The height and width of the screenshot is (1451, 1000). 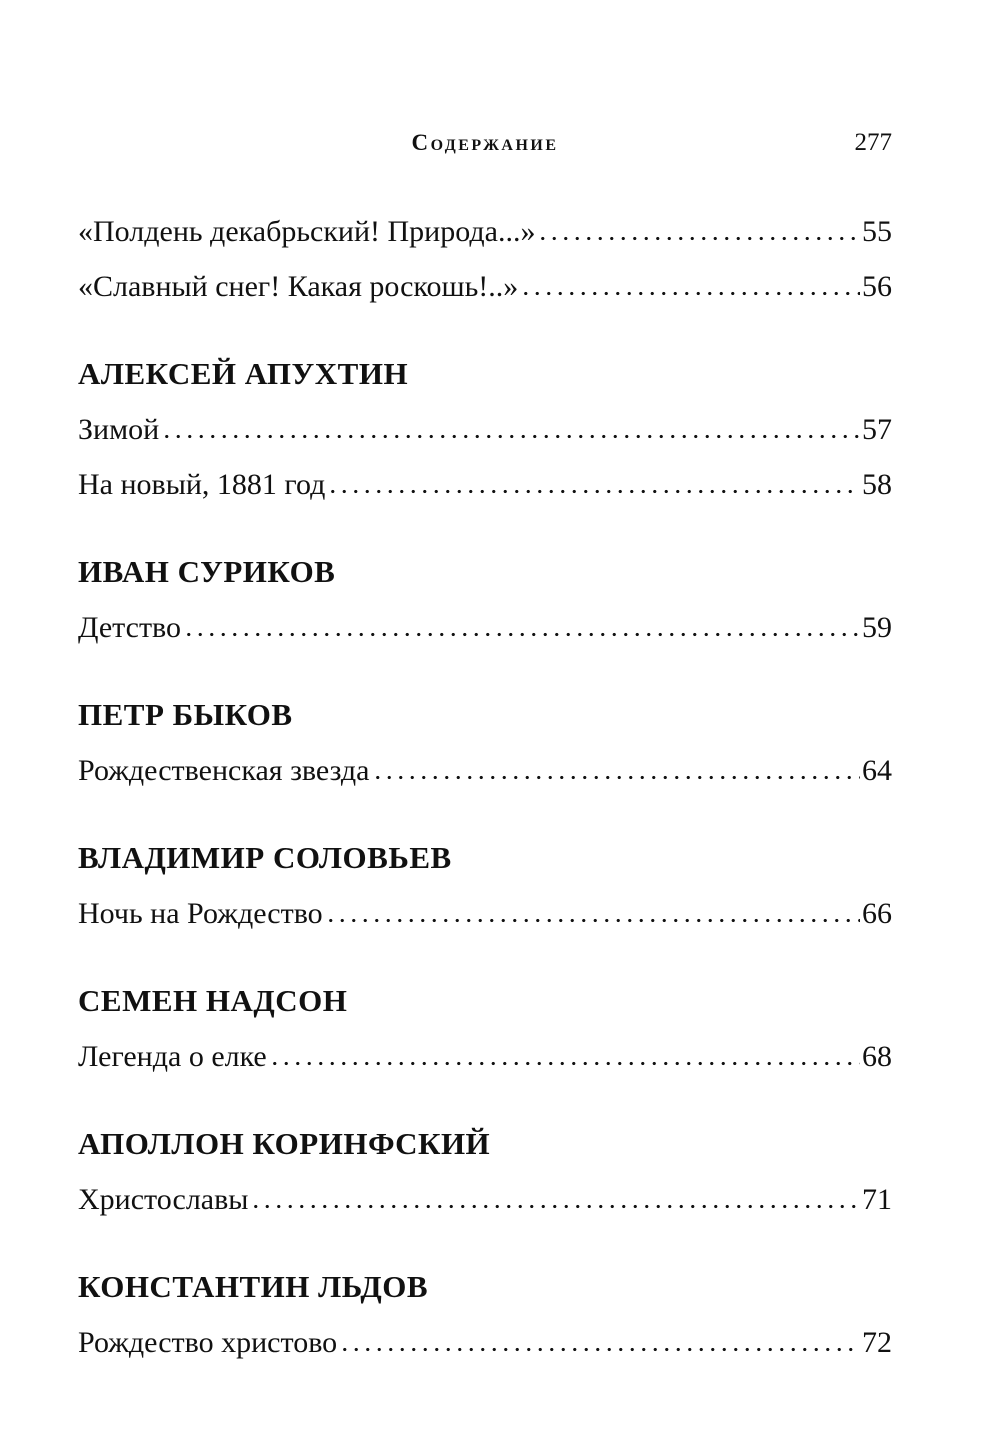 I want to click on author-heading: АПОЛЛОН КОРИНФСКИЙ, so click(x=284, y=1143).